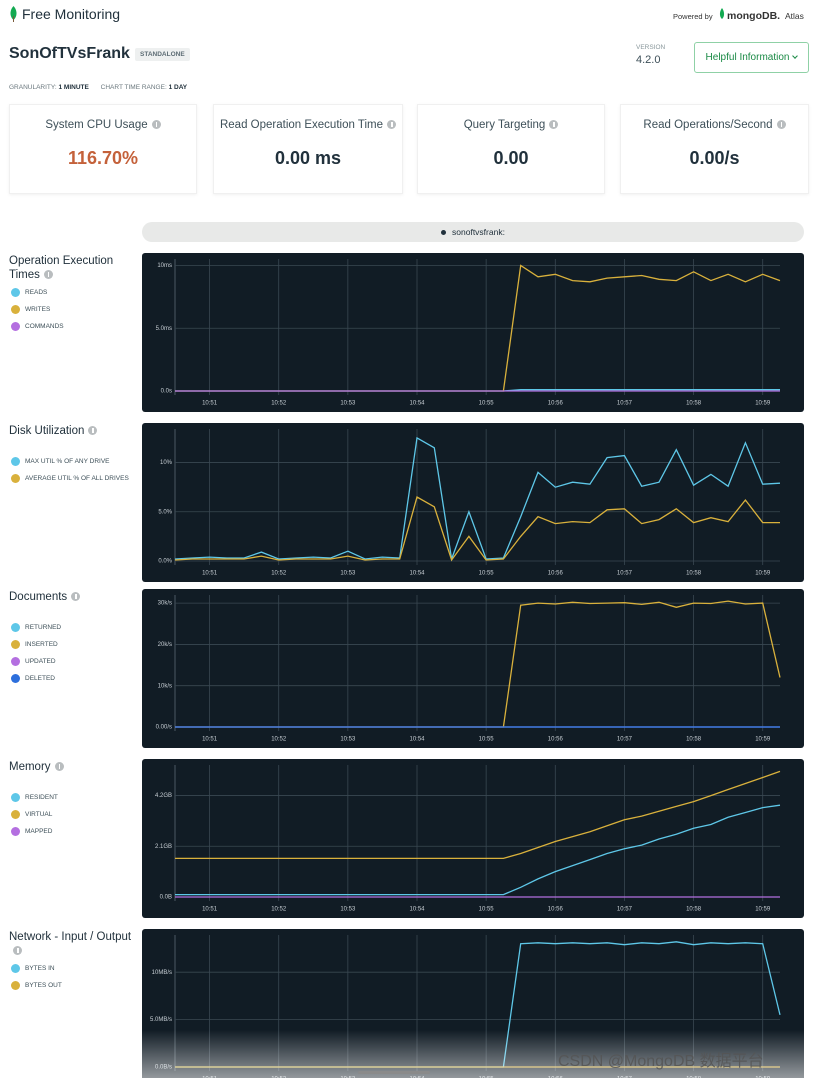 The image size is (814, 1078). Describe the element at coordinates (77, 478) in the screenshot. I see `legend-label: AVERAGE UTIL % OF ALL DRIVES` at that location.